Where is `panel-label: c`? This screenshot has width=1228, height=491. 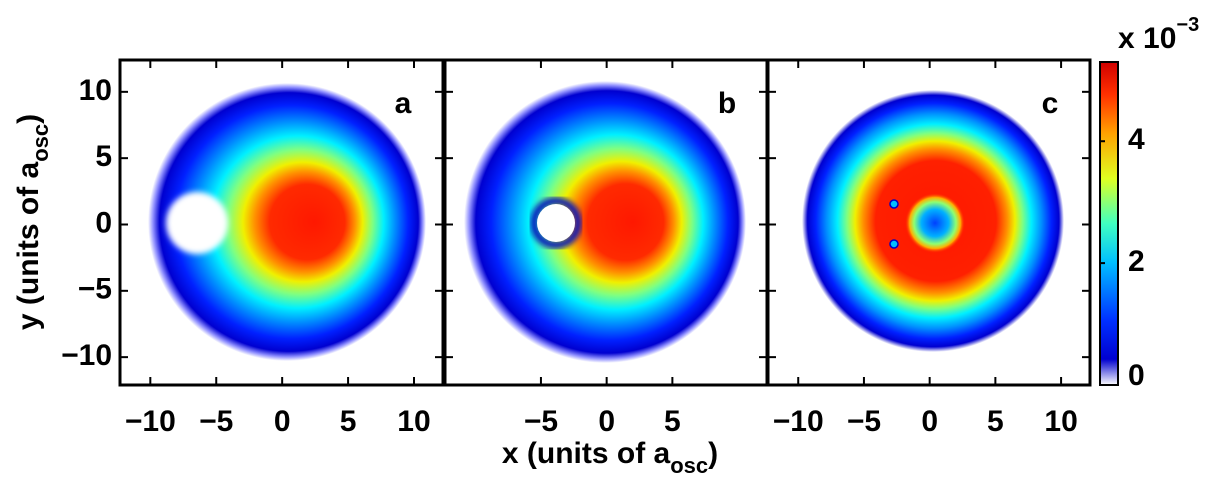 panel-label: c is located at coordinates (1050, 103).